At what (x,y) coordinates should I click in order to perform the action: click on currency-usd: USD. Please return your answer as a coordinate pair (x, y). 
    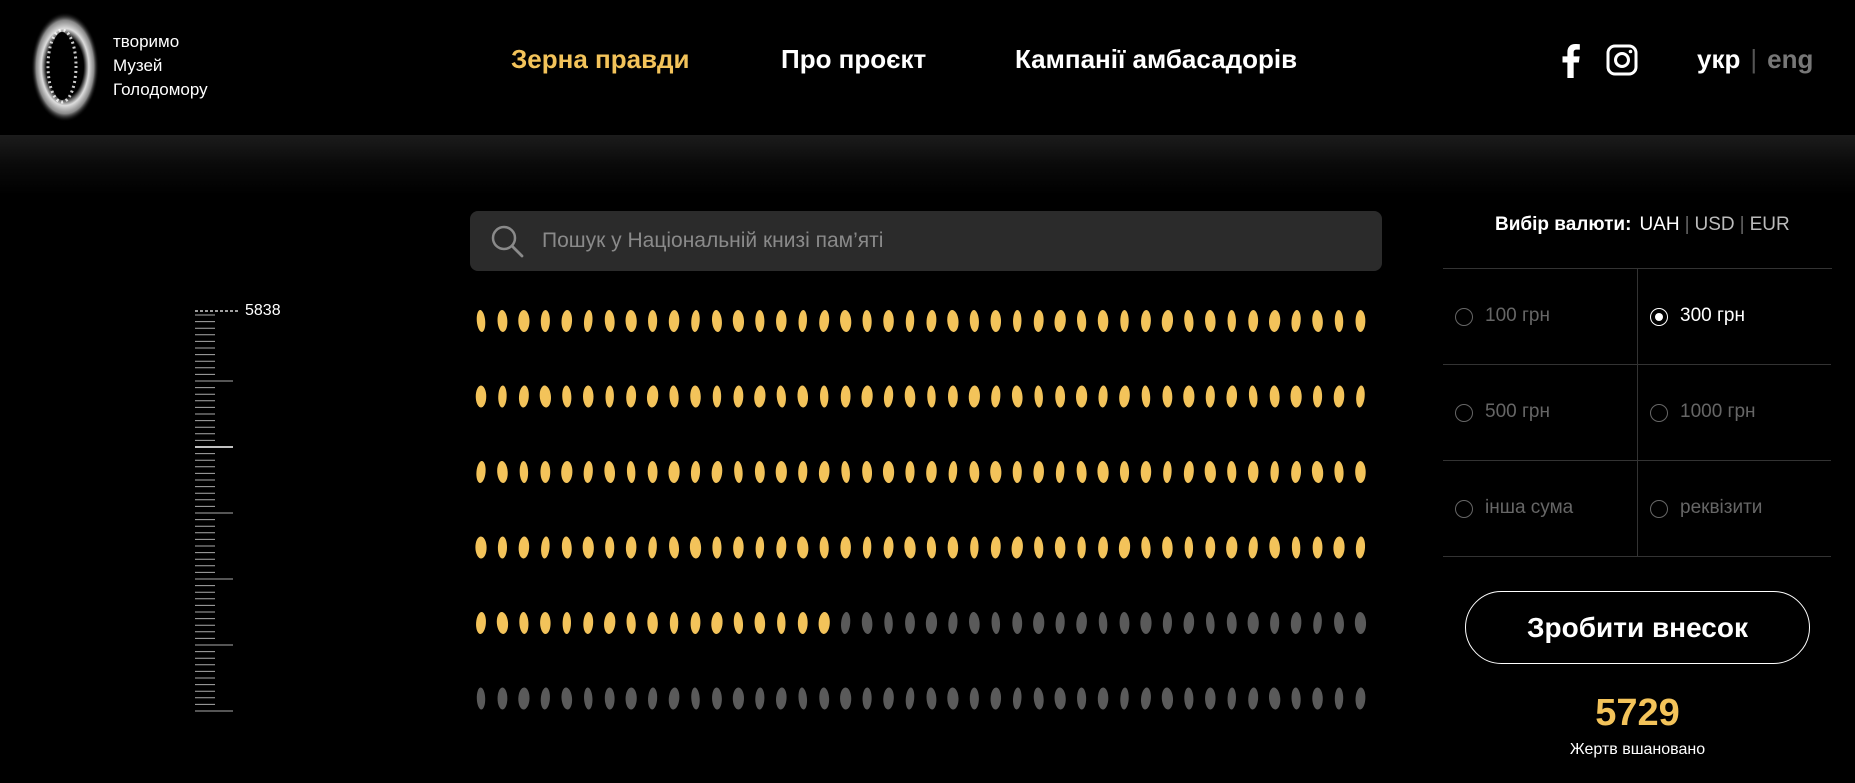
    Looking at the image, I should click on (1714, 224).